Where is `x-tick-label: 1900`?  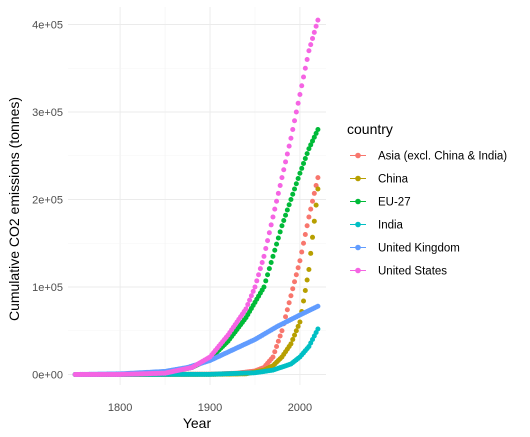 x-tick-label: 1900 is located at coordinates (210, 408).